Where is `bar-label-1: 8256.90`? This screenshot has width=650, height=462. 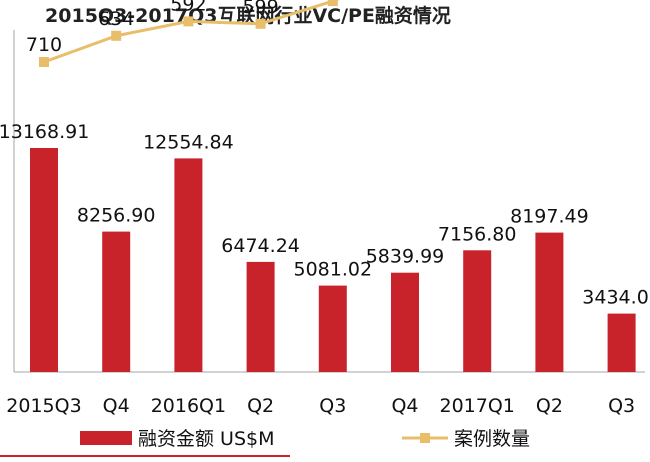 bar-label-1: 8256.90 is located at coordinates (116, 216).